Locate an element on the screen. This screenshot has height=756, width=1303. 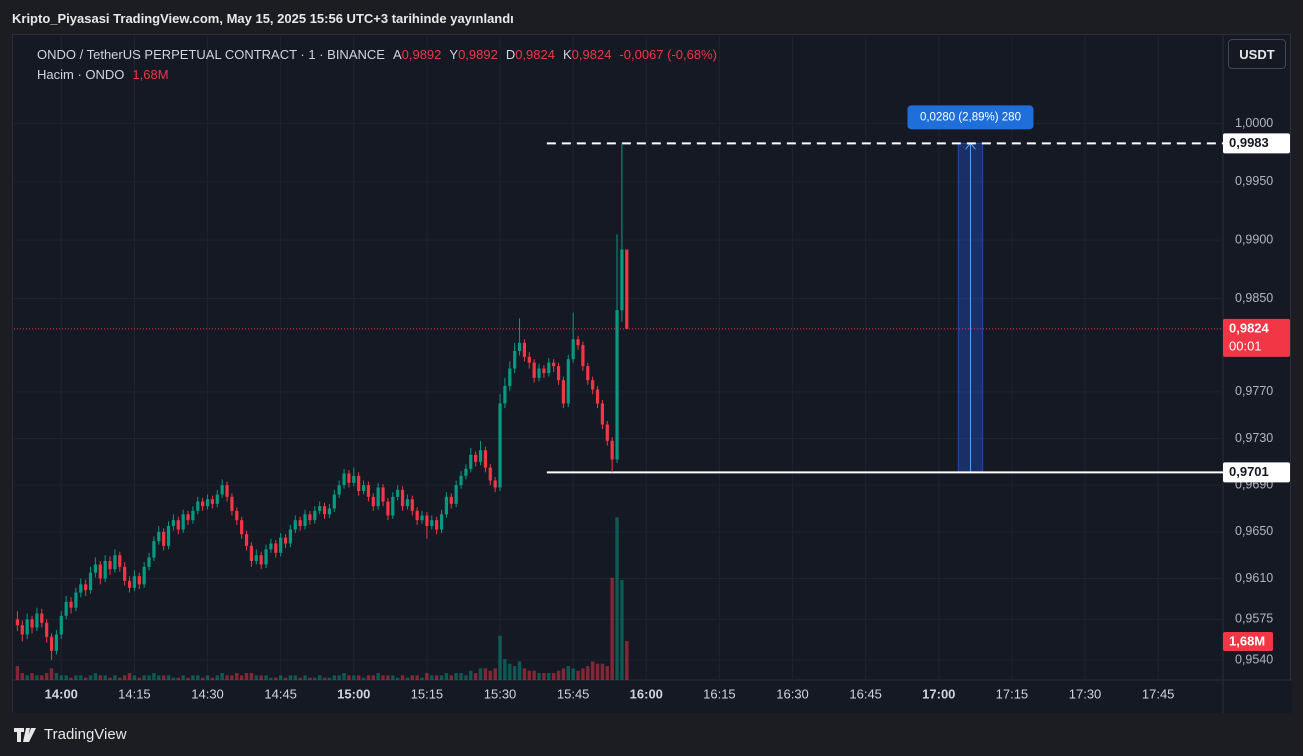
y-tick-label: 0,9770 is located at coordinates (1254, 391).